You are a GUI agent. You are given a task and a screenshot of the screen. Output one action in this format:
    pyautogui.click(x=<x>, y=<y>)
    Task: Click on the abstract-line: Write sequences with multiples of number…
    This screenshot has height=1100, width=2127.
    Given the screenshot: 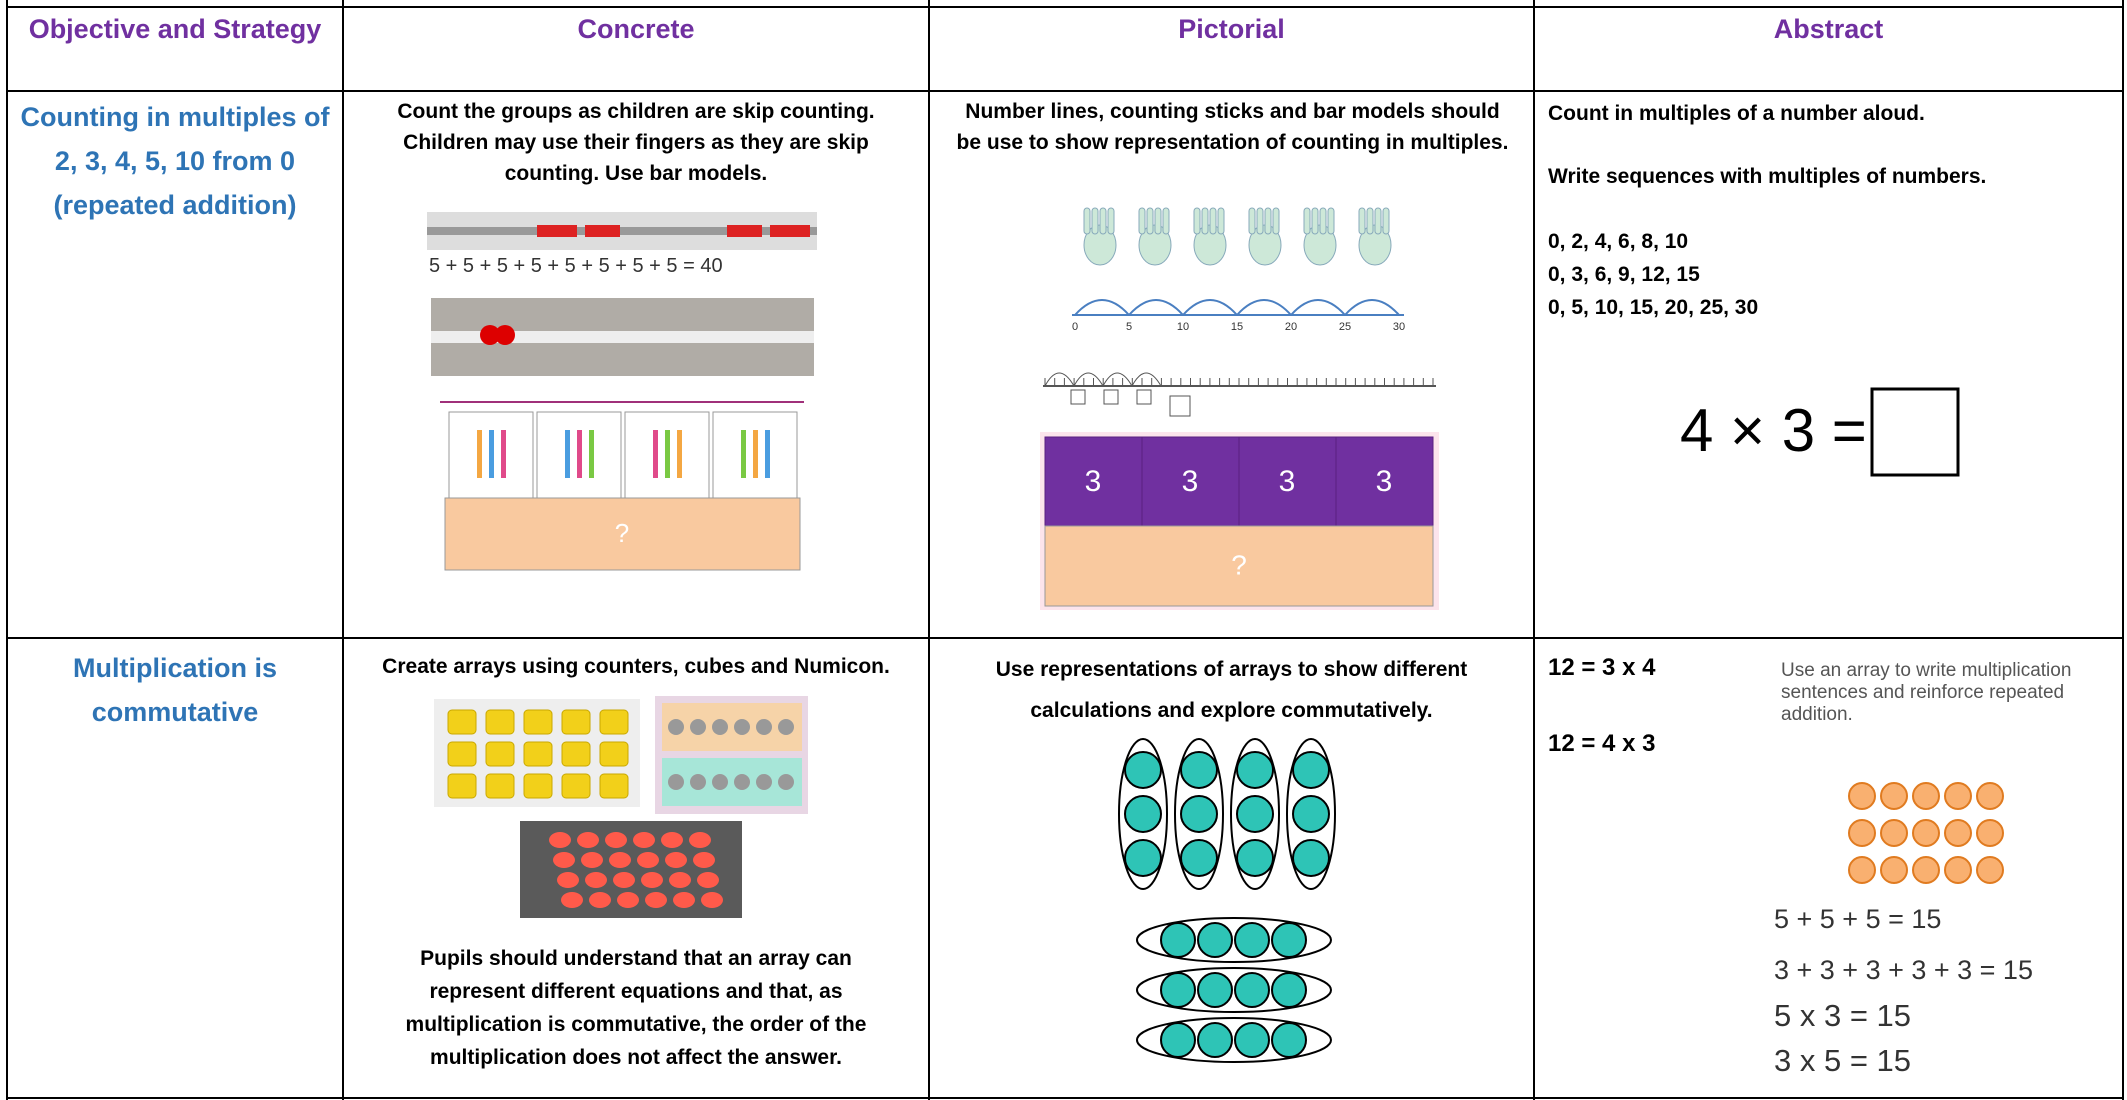 What is the action you would take?
    pyautogui.click(x=1767, y=176)
    